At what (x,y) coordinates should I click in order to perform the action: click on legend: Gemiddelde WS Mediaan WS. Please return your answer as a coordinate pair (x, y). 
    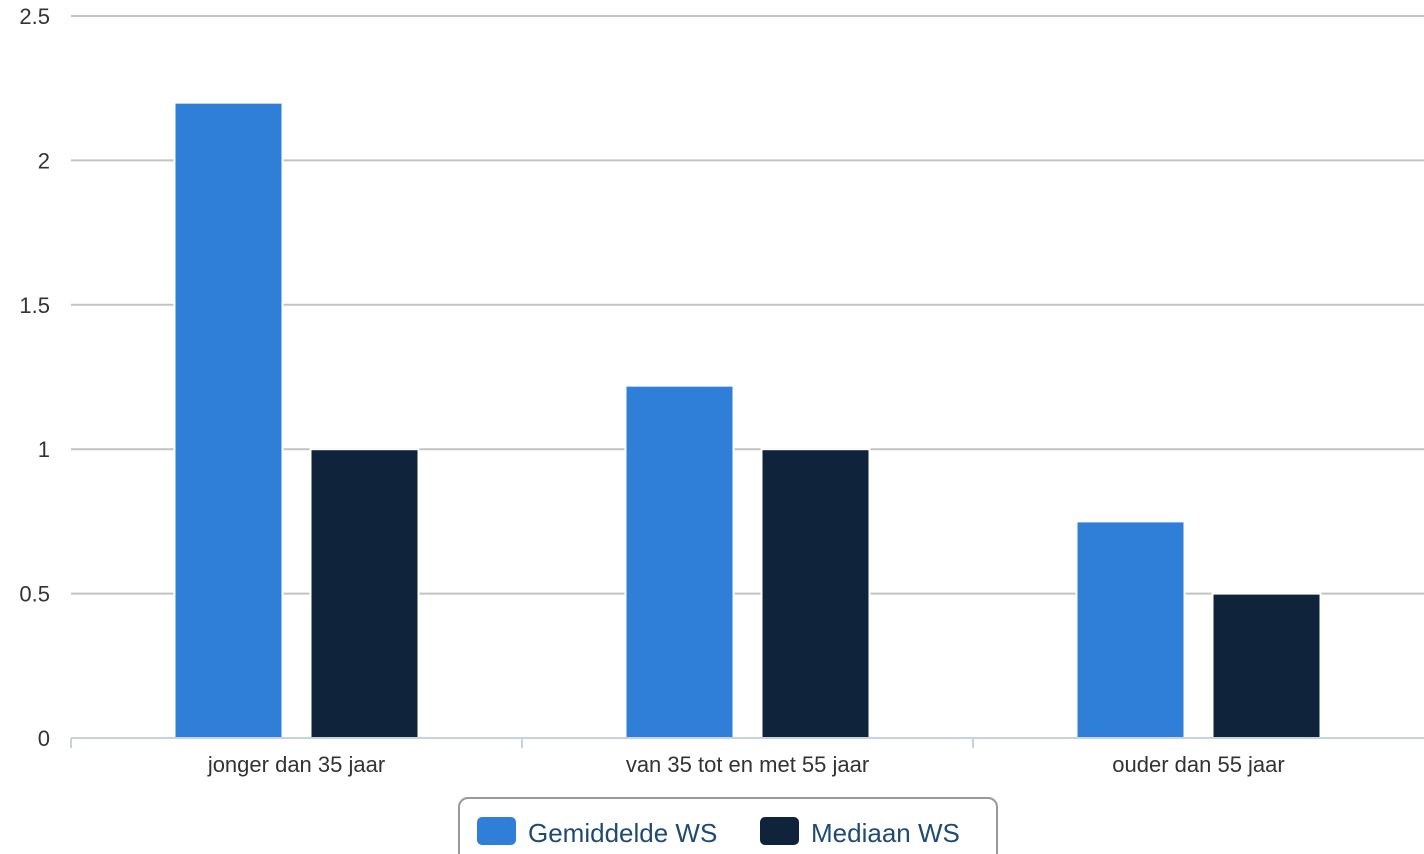
    Looking at the image, I should click on (728, 825).